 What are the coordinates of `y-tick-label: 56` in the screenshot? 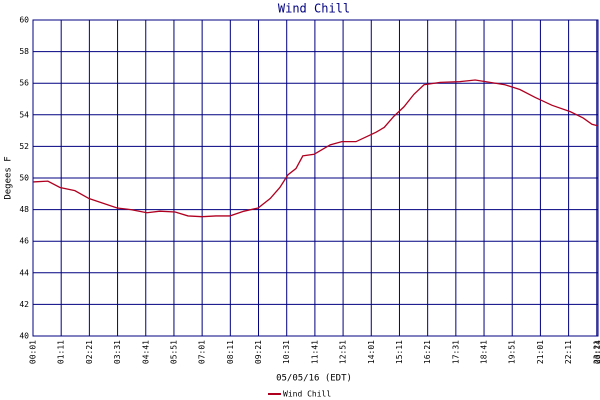 It's located at (24, 83).